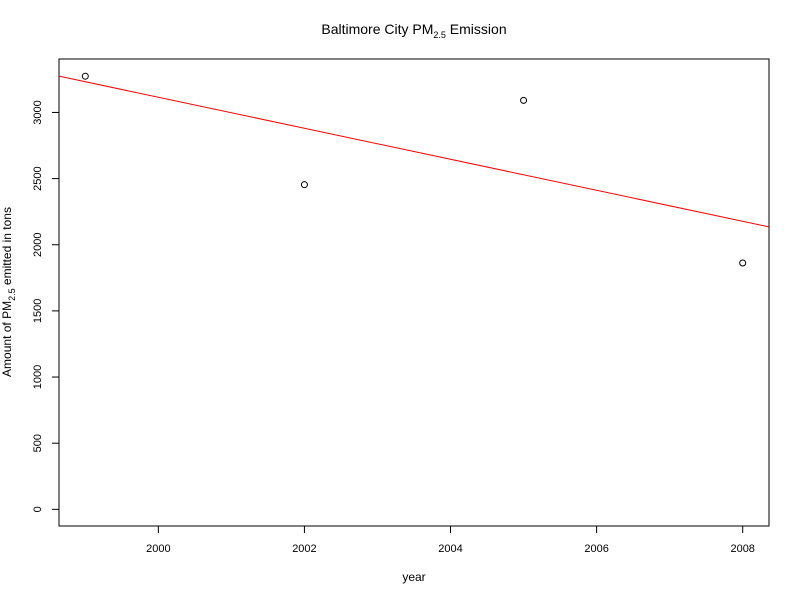 This screenshot has height=600, width=800. What do you see at coordinates (742, 549) in the screenshot?
I see `x-tick-label: 2008` at bounding box center [742, 549].